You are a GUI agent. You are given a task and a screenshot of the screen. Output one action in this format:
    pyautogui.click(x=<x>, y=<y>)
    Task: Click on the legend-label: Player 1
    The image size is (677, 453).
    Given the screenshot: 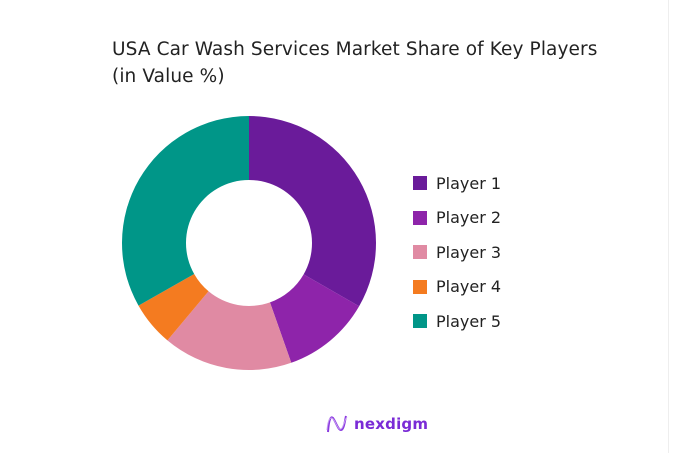 What is the action you would take?
    pyautogui.click(x=469, y=183)
    